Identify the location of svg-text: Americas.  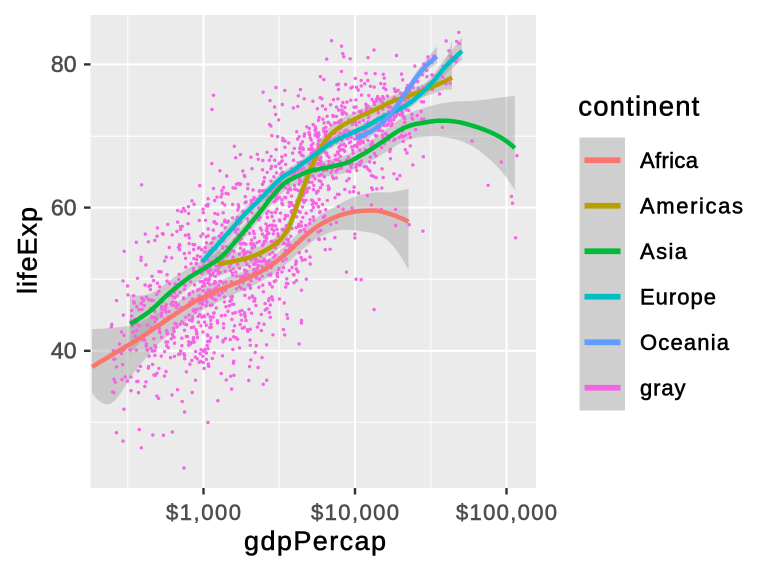
(691, 205).